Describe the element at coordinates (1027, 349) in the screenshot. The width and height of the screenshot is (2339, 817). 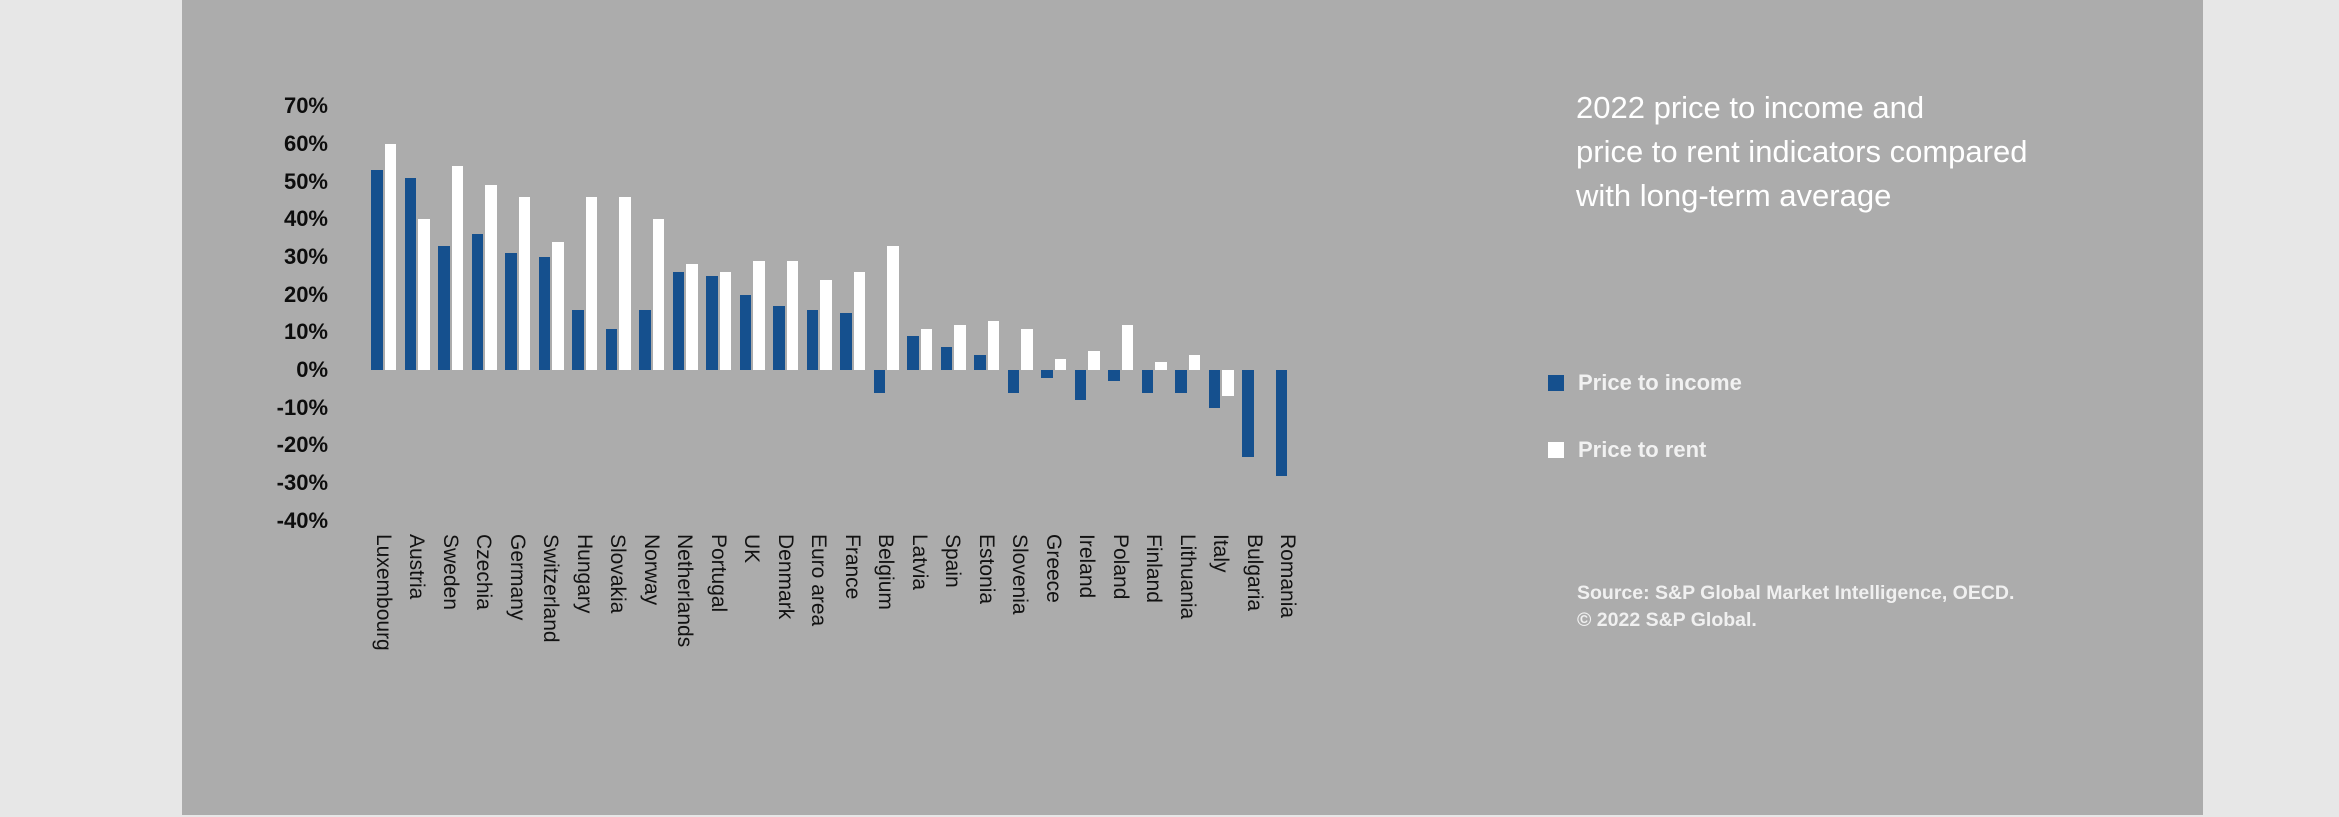
I see `rent-bar-slovenia` at that location.